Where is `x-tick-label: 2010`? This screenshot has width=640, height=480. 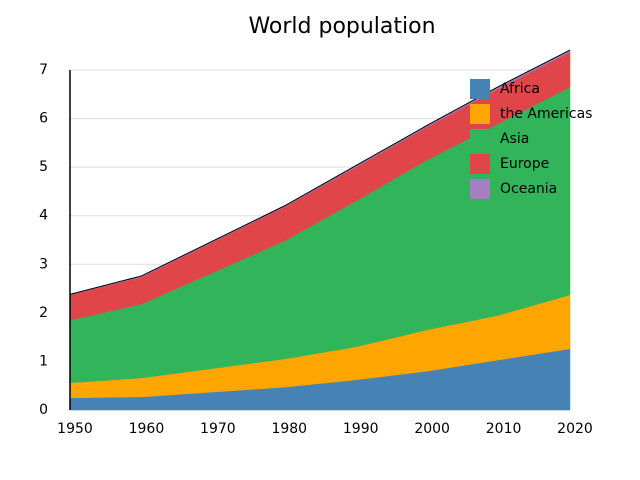
x-tick-label: 2010 is located at coordinates (504, 429).